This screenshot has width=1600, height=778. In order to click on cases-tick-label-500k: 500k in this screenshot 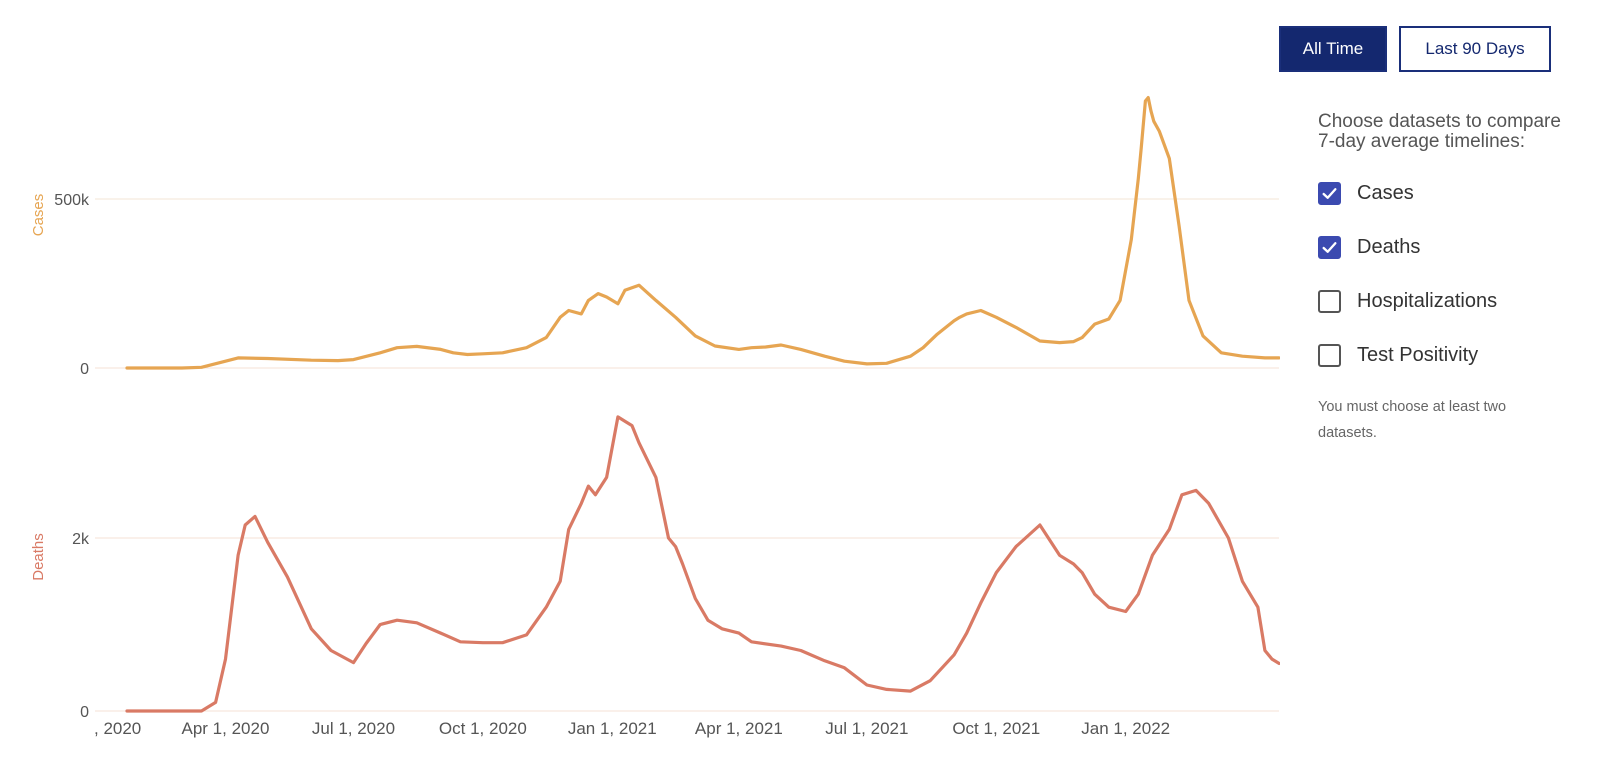, I will do `click(72, 200)`.